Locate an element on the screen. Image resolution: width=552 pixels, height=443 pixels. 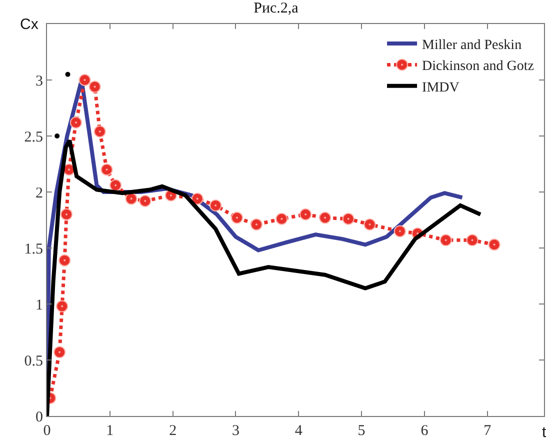
y-tick-label: 1.5 is located at coordinates (33, 249).